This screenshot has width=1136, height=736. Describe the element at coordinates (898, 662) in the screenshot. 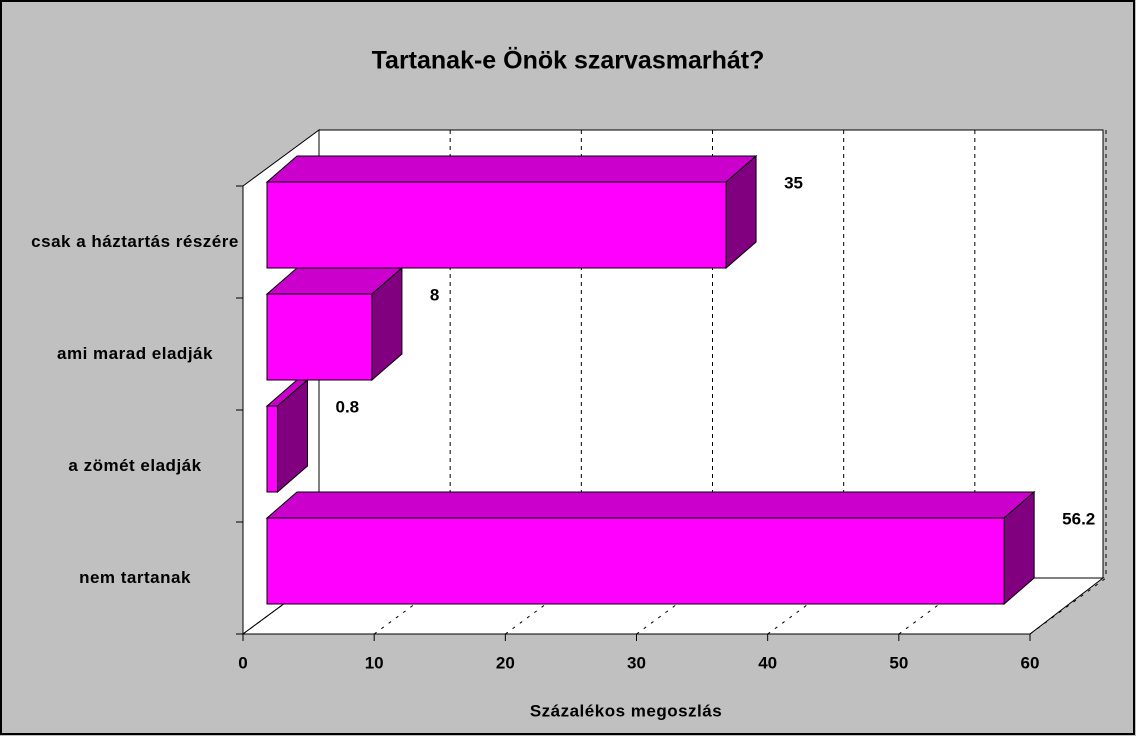

I see `x-tick-label: 50` at that location.